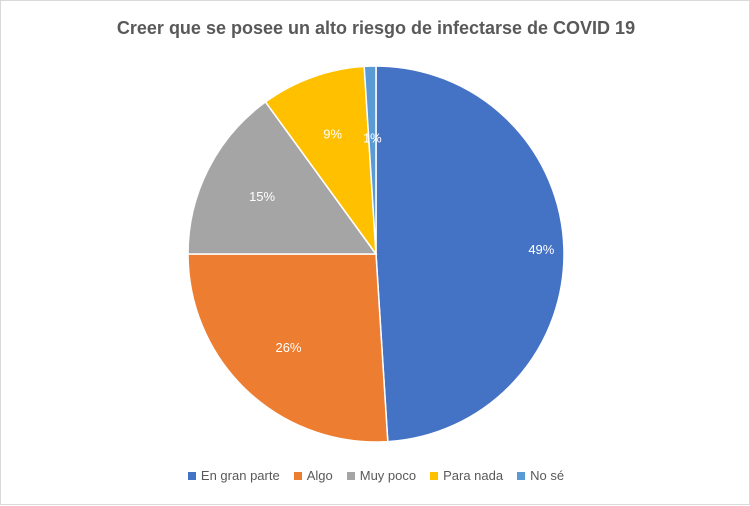 The image size is (750, 506). I want to click on legend-item-para-nada: Para nada, so click(466, 475).